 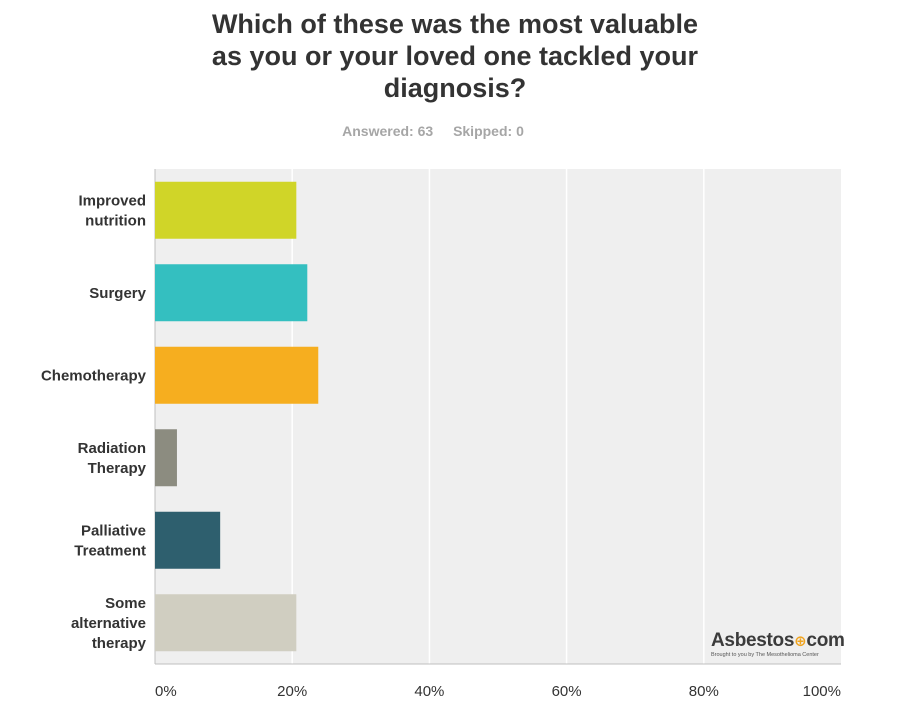 What do you see at coordinates (292, 691) in the screenshot?
I see `x-tick-label: 20%` at bounding box center [292, 691].